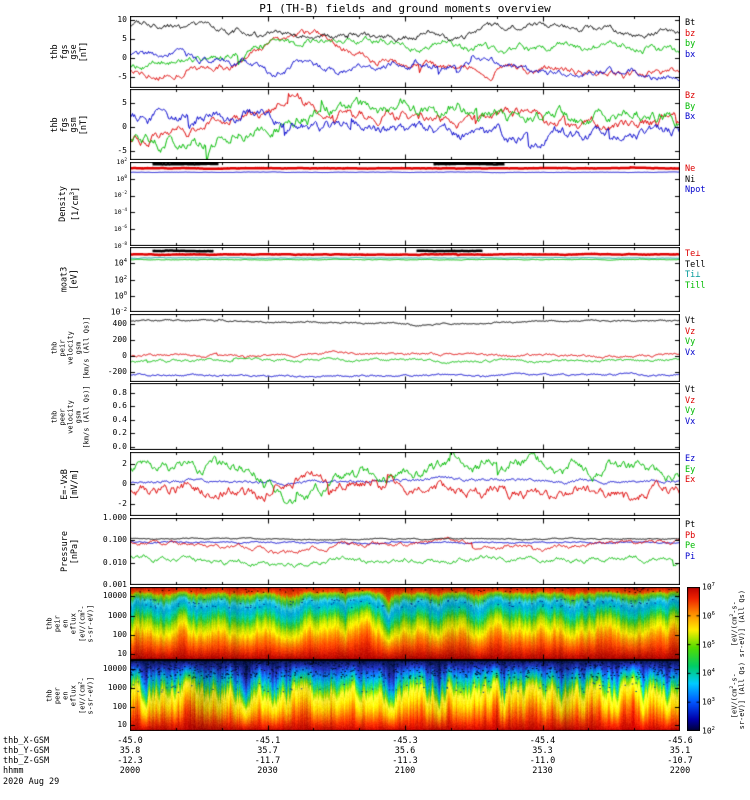 The width and height of the screenshot is (750, 800). Describe the element at coordinates (405, 279) in the screenshot. I see `panel-moat3` at that location.